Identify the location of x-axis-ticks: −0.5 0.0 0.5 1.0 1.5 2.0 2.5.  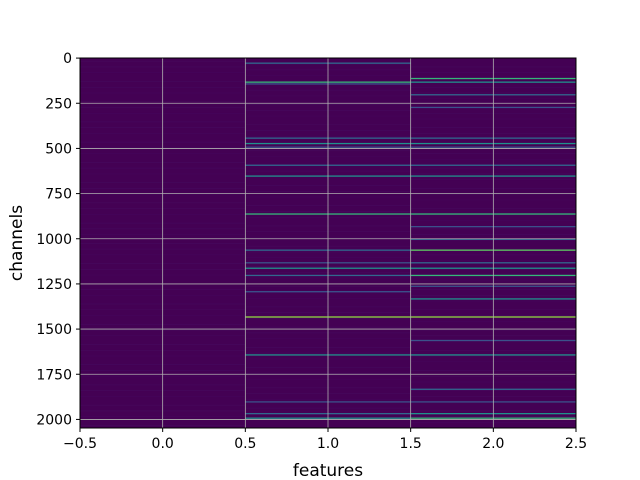
(325, 440).